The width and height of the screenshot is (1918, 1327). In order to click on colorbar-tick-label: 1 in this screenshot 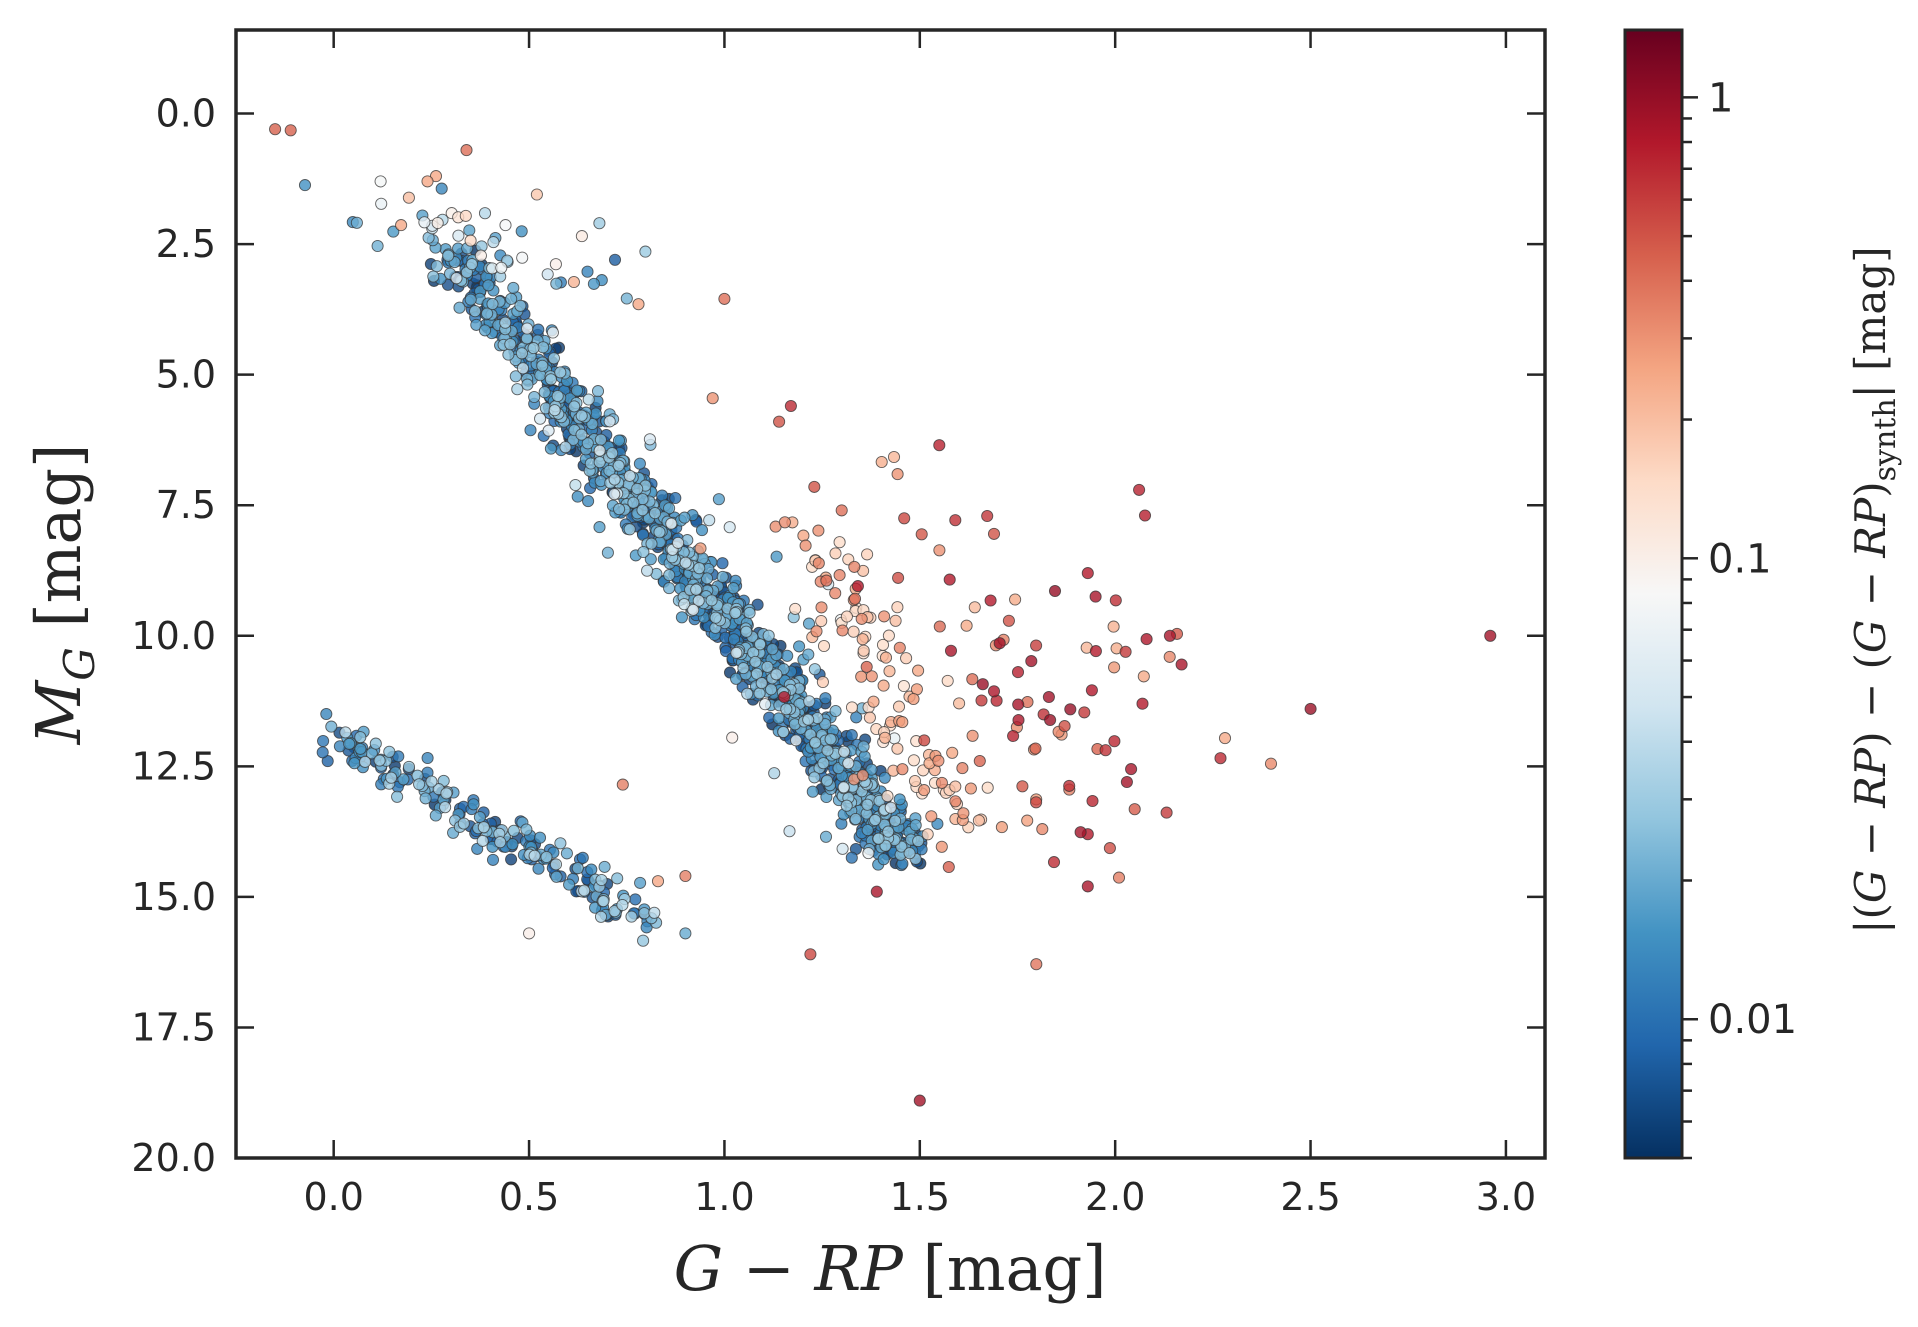, I will do `click(1720, 98)`.